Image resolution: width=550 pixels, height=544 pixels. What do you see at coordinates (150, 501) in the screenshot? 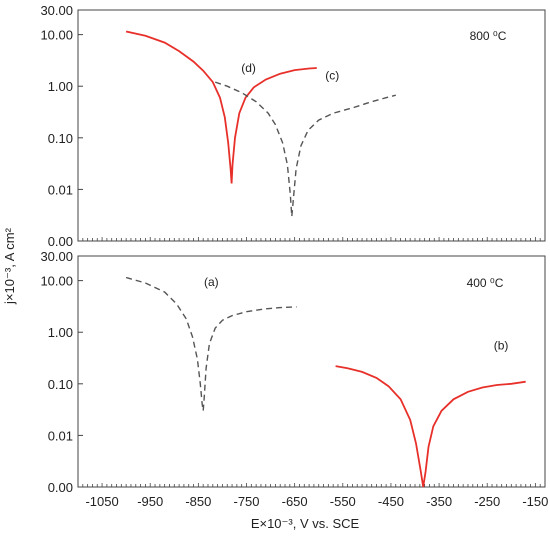
I see `x-tick-label: -950` at bounding box center [150, 501].